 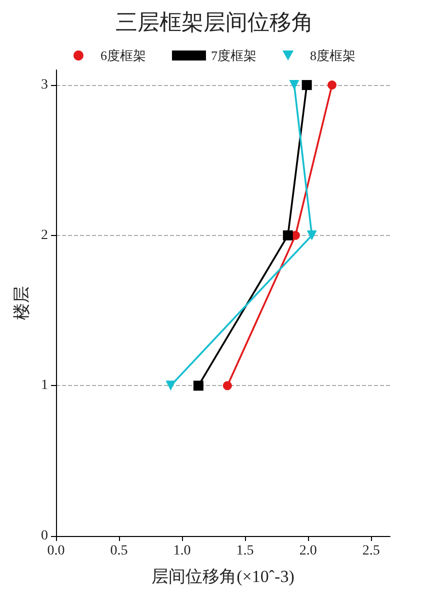 What do you see at coordinates (233, 55) in the screenshot?
I see `legend-label: 7度框架` at bounding box center [233, 55].